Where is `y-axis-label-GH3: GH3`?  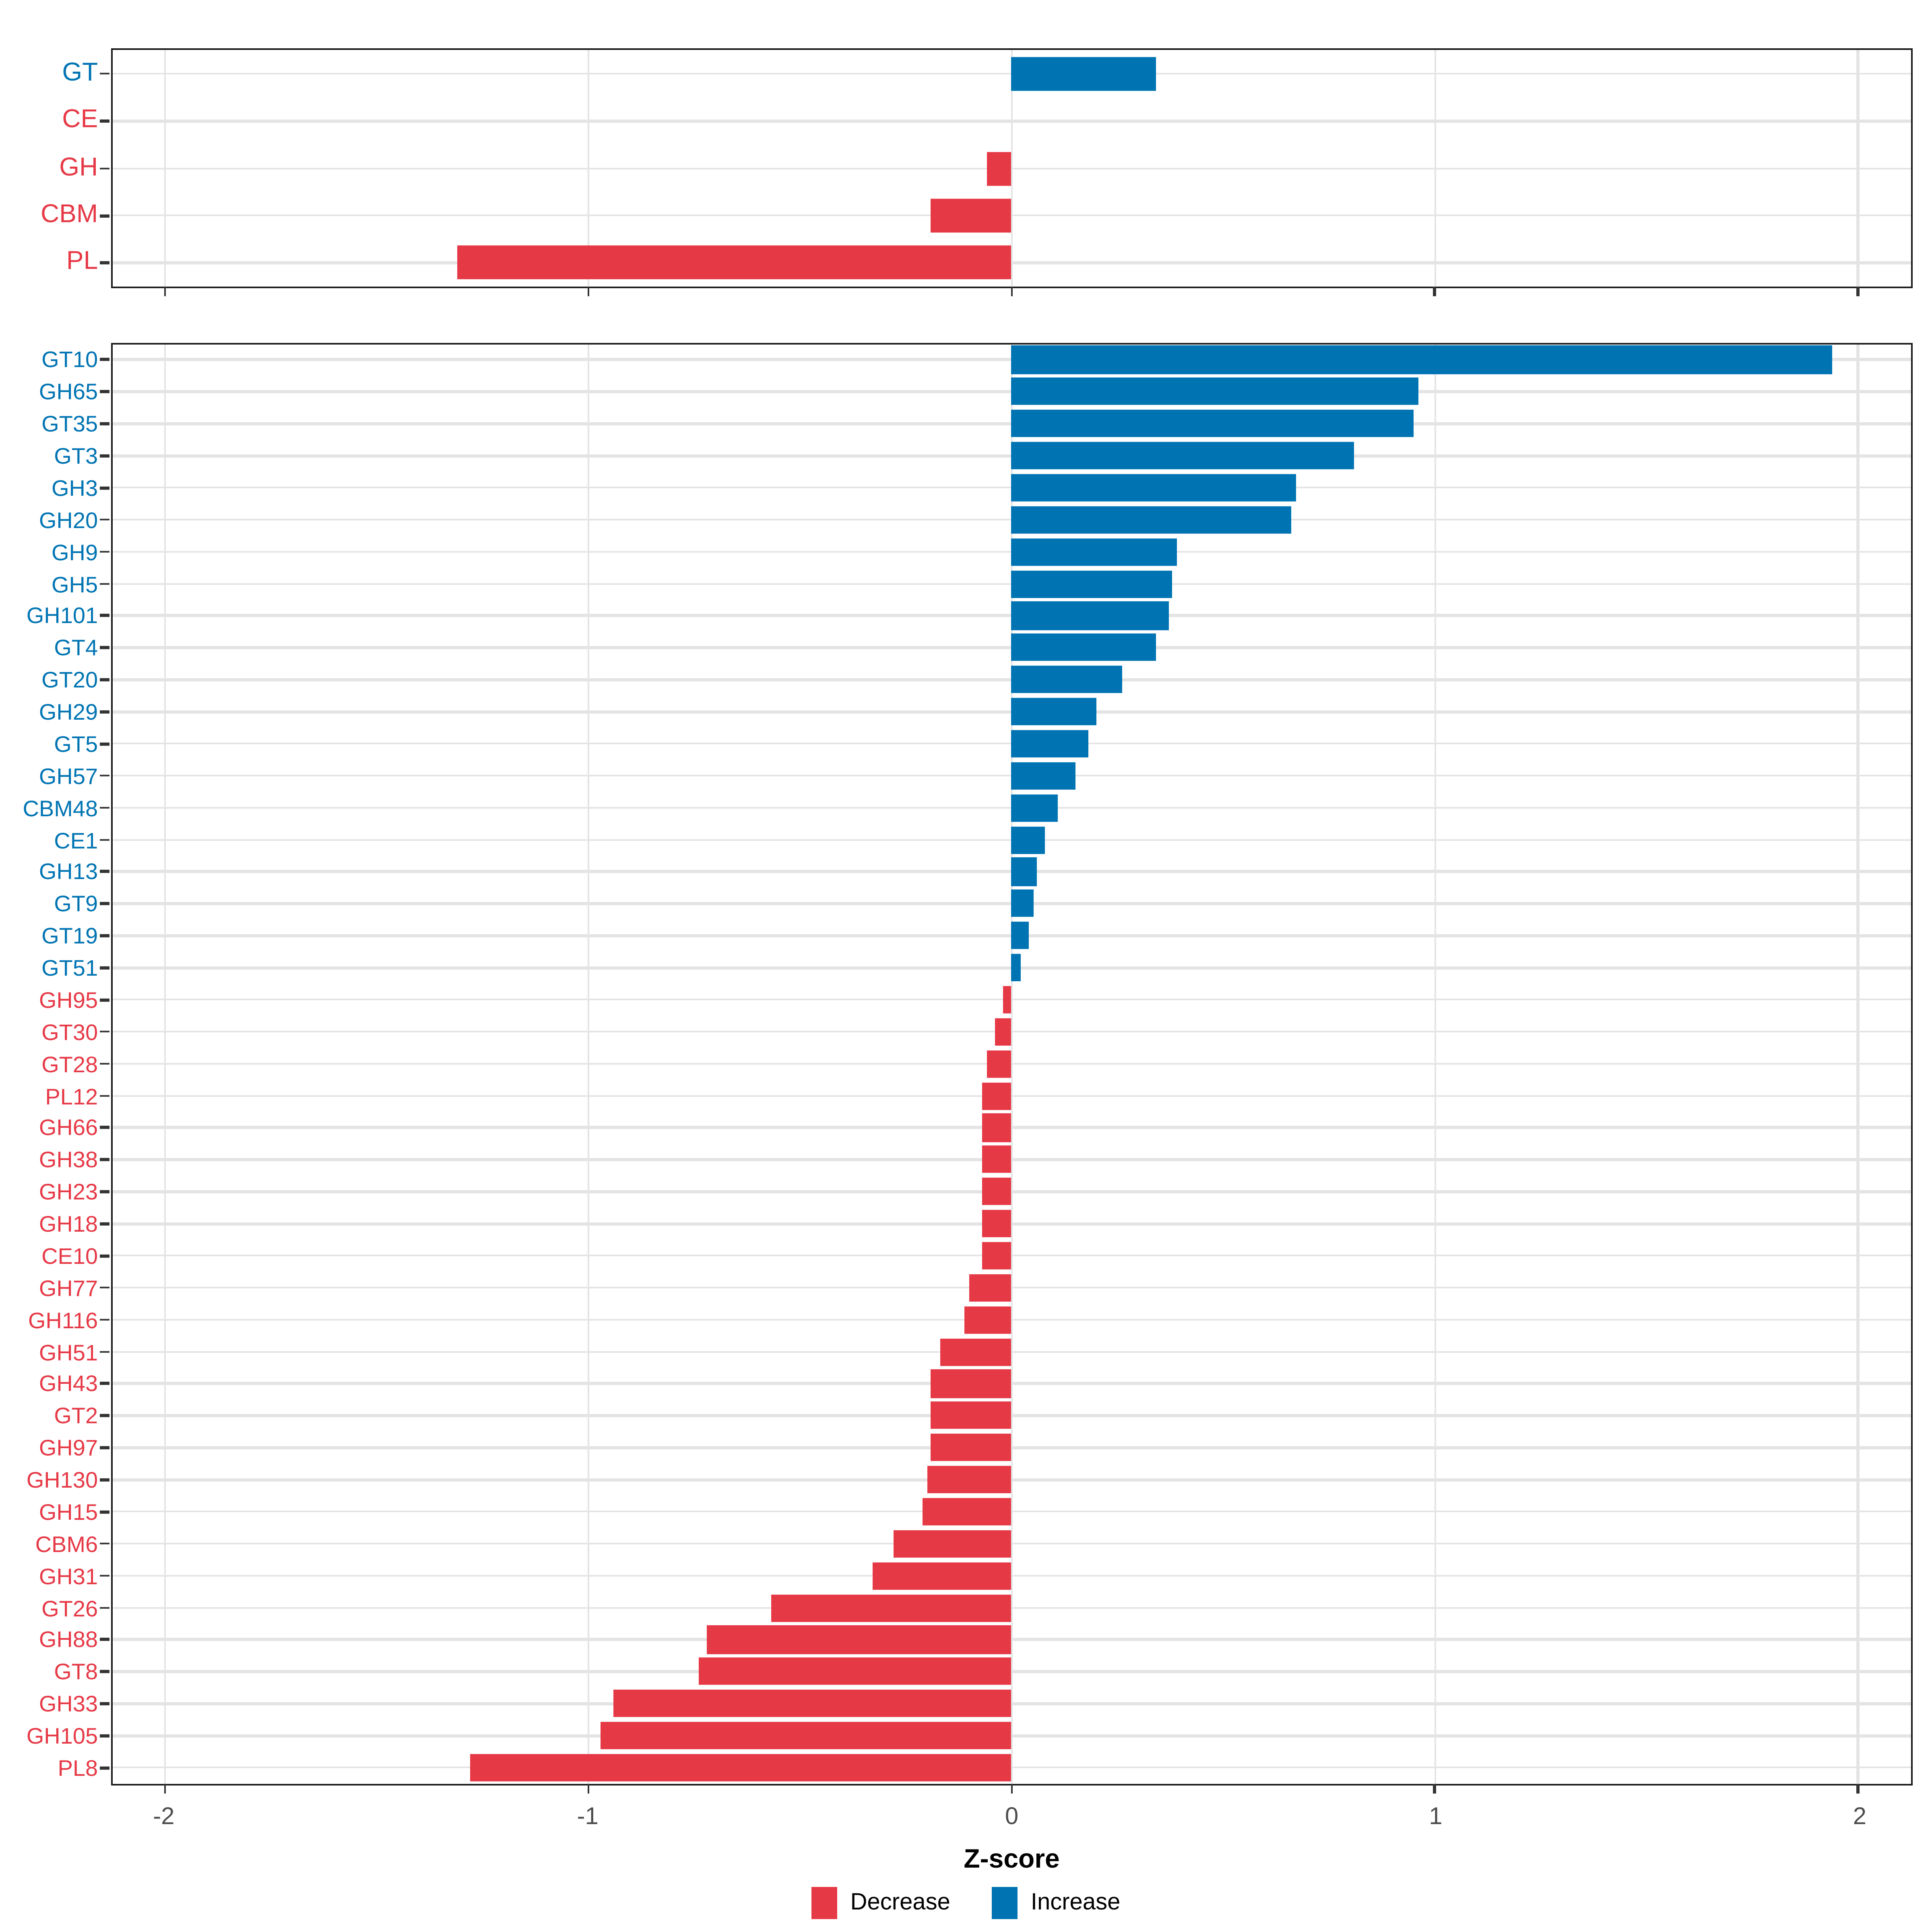 y-axis-label-GH3: GH3 is located at coordinates (75, 488).